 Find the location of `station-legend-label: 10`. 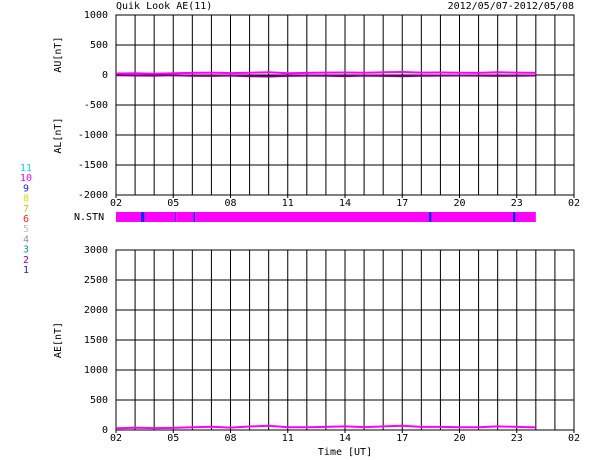

station-legend-label: 10 is located at coordinates (26, 178).